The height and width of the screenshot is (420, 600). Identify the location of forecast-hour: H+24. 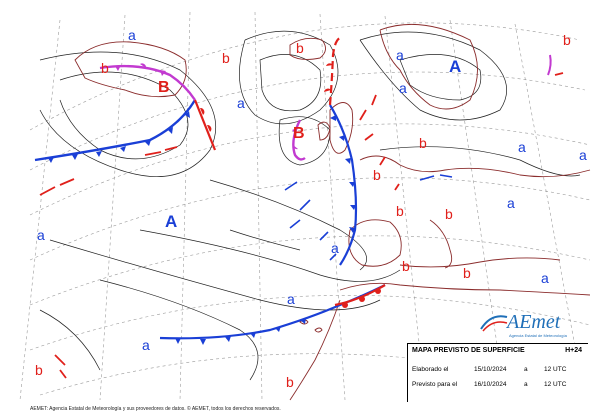
(573, 350).